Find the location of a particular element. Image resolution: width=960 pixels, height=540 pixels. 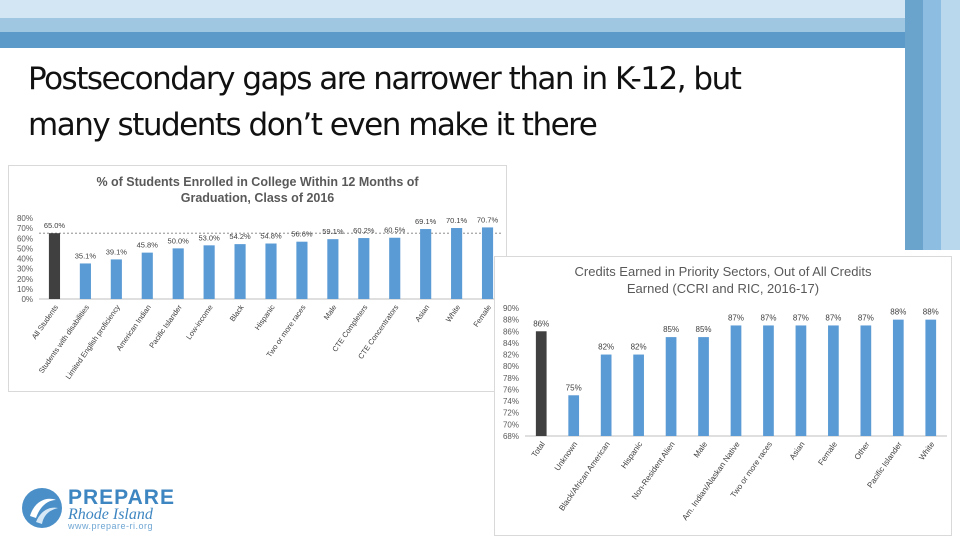

decorative-side-band is located at coordinates (932, 125).